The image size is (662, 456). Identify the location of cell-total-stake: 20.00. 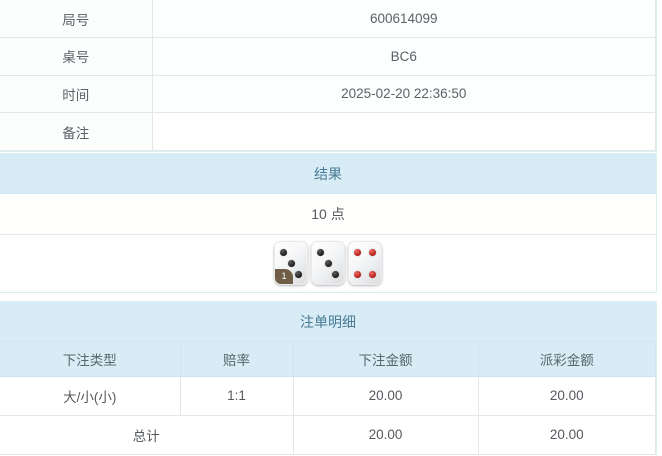
(385, 434).